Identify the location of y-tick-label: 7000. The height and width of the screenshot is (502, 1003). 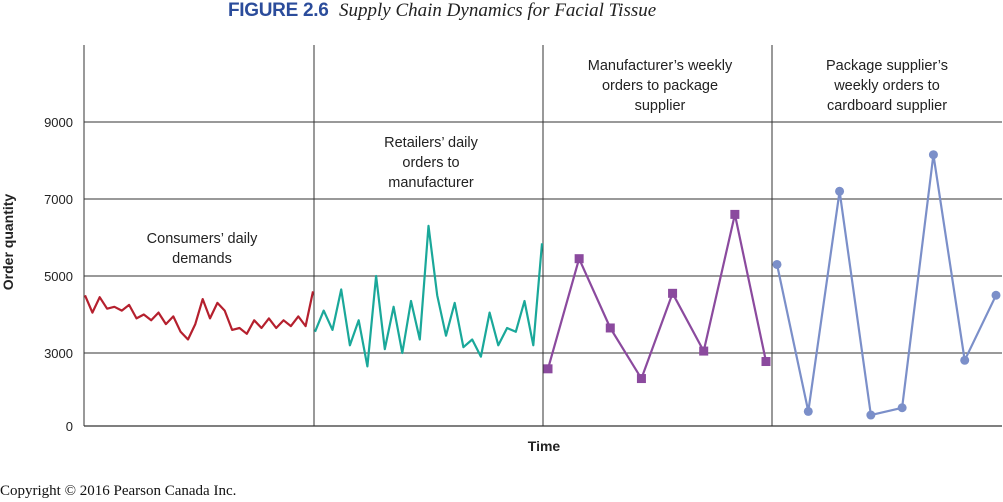
(58, 199).